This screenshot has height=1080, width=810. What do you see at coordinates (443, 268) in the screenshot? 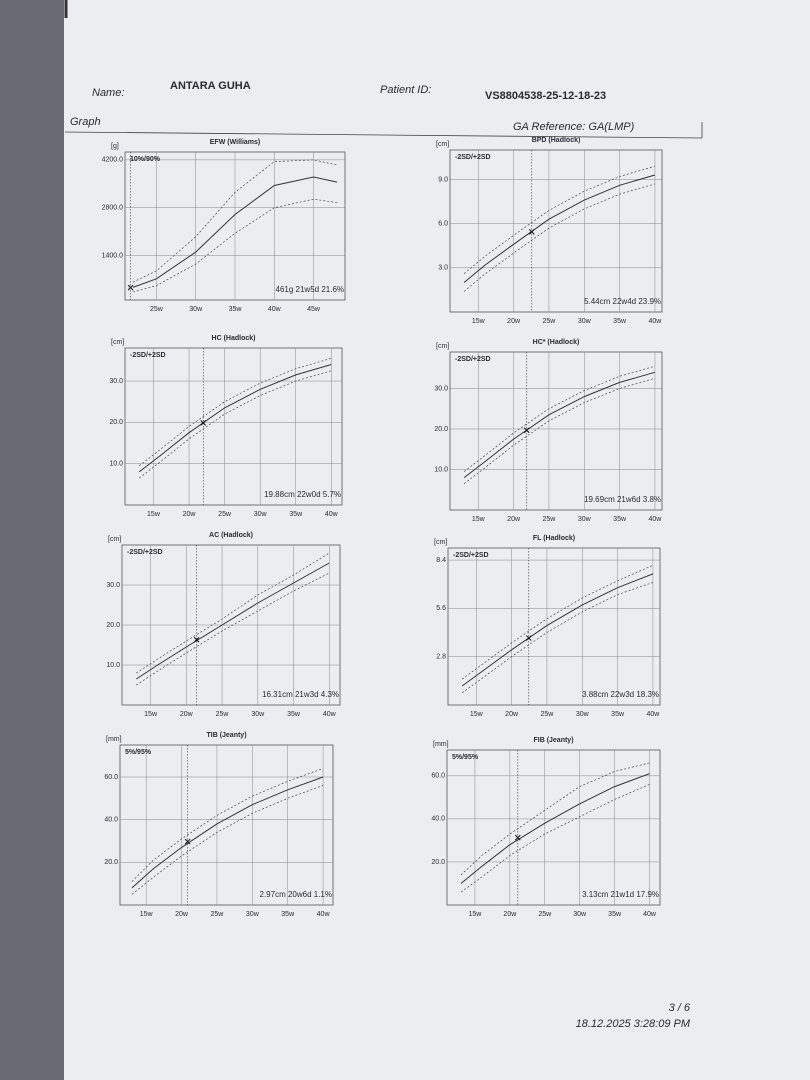
I see `y-tick-label: 3.0` at bounding box center [443, 268].